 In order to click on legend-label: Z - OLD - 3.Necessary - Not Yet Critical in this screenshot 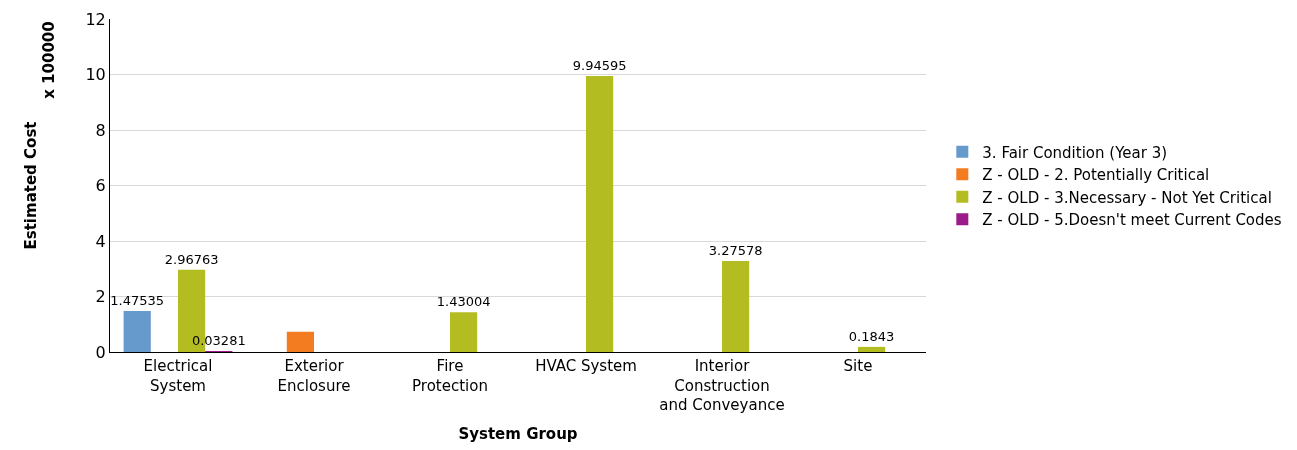, I will do `click(1127, 197)`.